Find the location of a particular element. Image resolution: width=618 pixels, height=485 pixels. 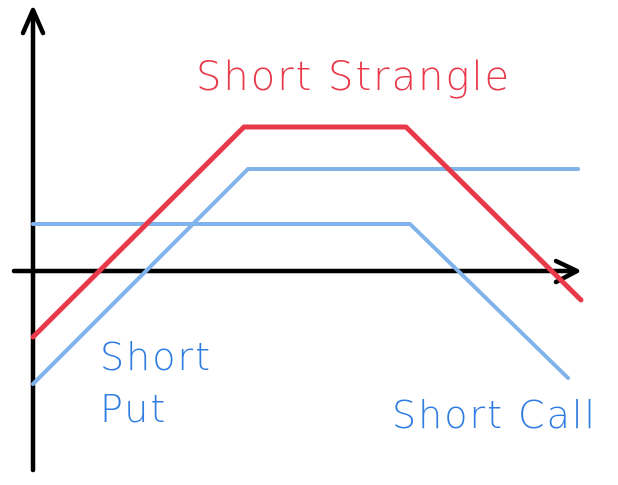

y-axis-arrowhead is located at coordinates (33, 21).